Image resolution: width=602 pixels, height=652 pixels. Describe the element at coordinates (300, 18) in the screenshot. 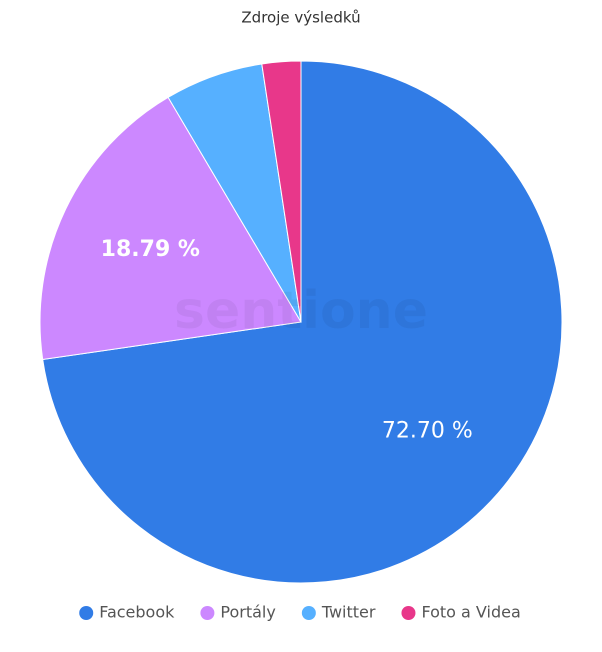

I see `chart-title: Zdroje výsledků` at that location.